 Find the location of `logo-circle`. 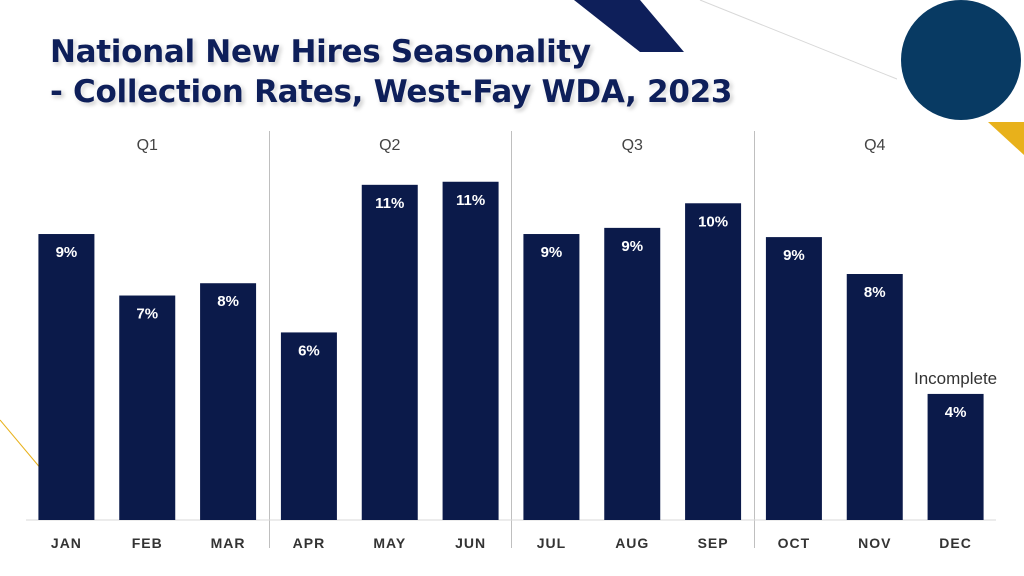

logo-circle is located at coordinates (961, 60).